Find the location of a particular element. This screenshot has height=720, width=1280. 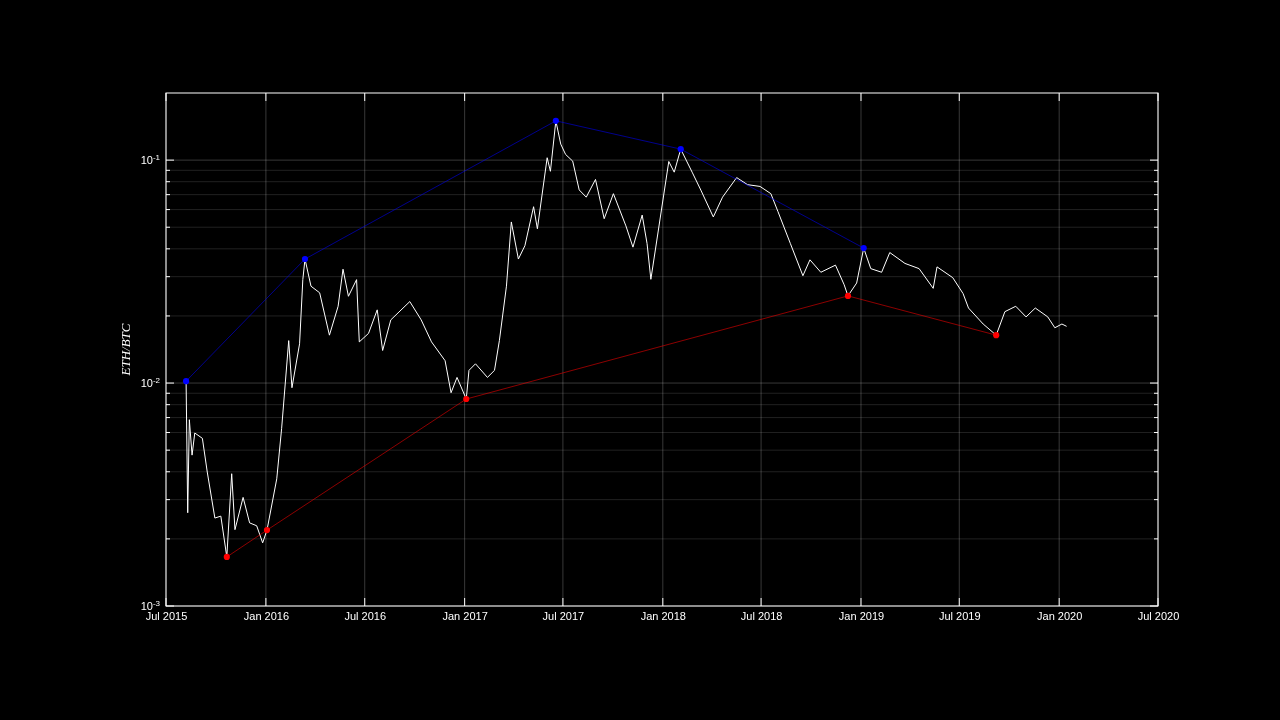

x-tick-label: Jan 2019 is located at coordinates (861, 615).